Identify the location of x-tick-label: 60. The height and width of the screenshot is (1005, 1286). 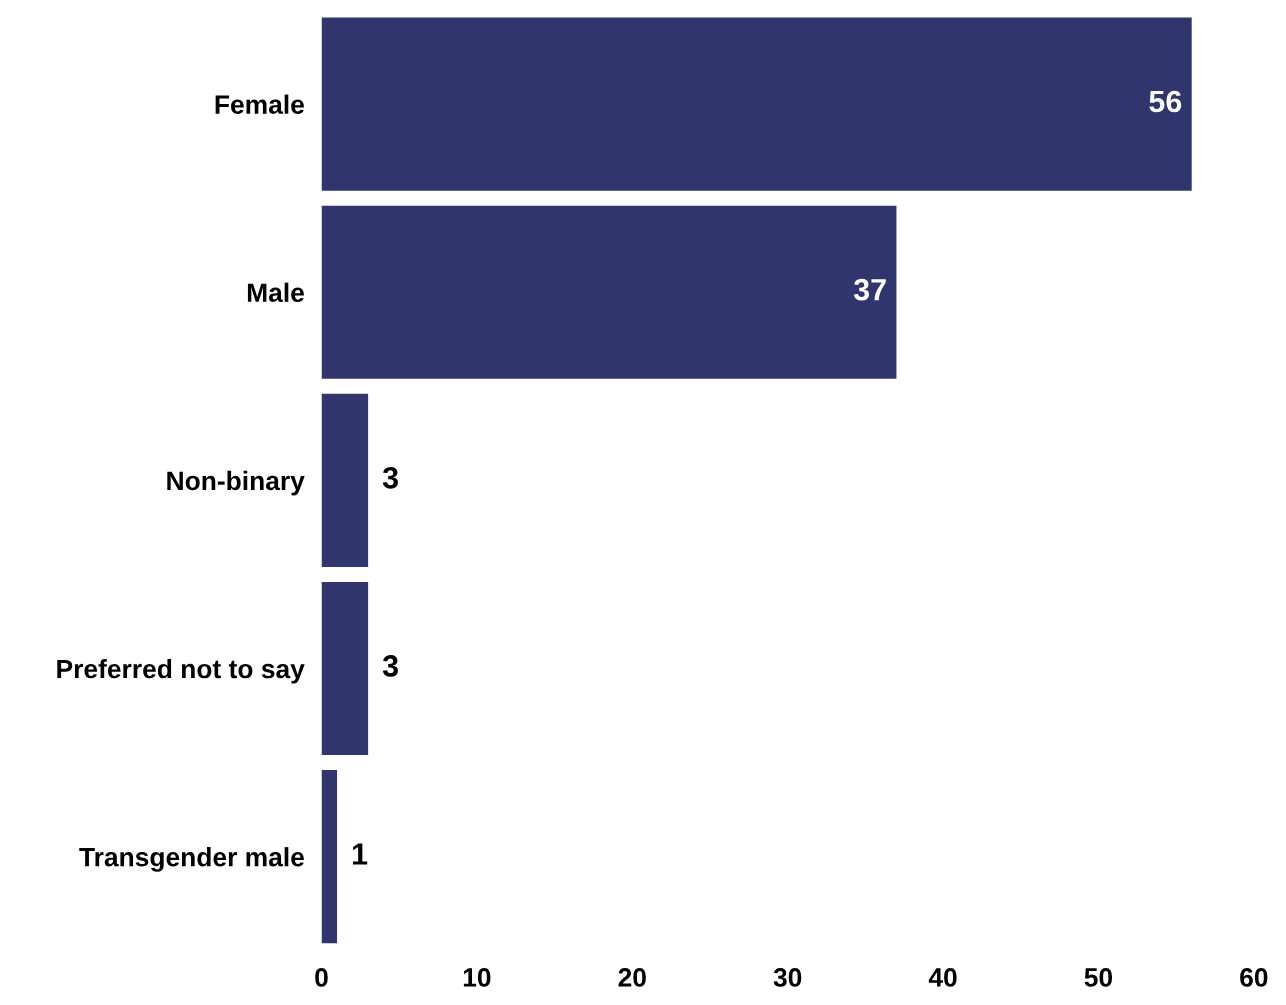
(1254, 977).